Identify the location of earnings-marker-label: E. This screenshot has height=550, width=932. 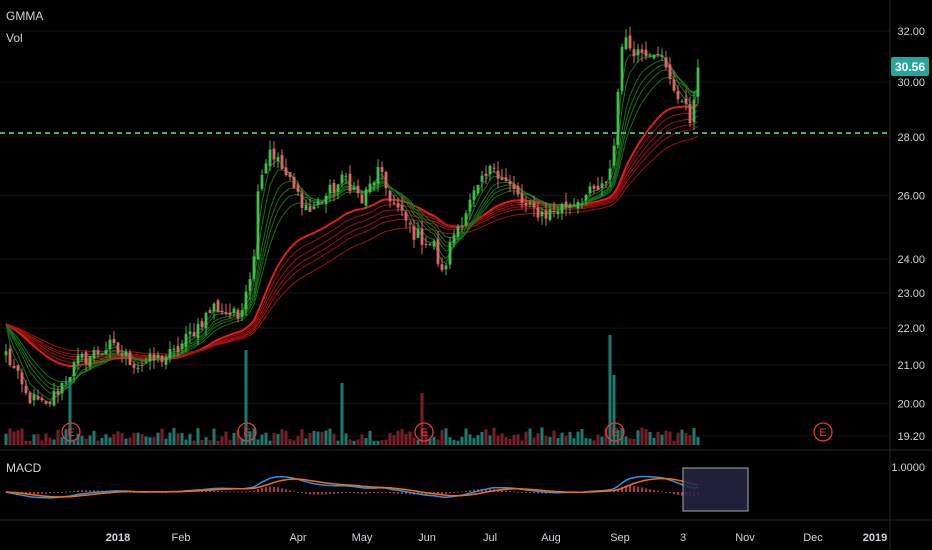
(822, 433).